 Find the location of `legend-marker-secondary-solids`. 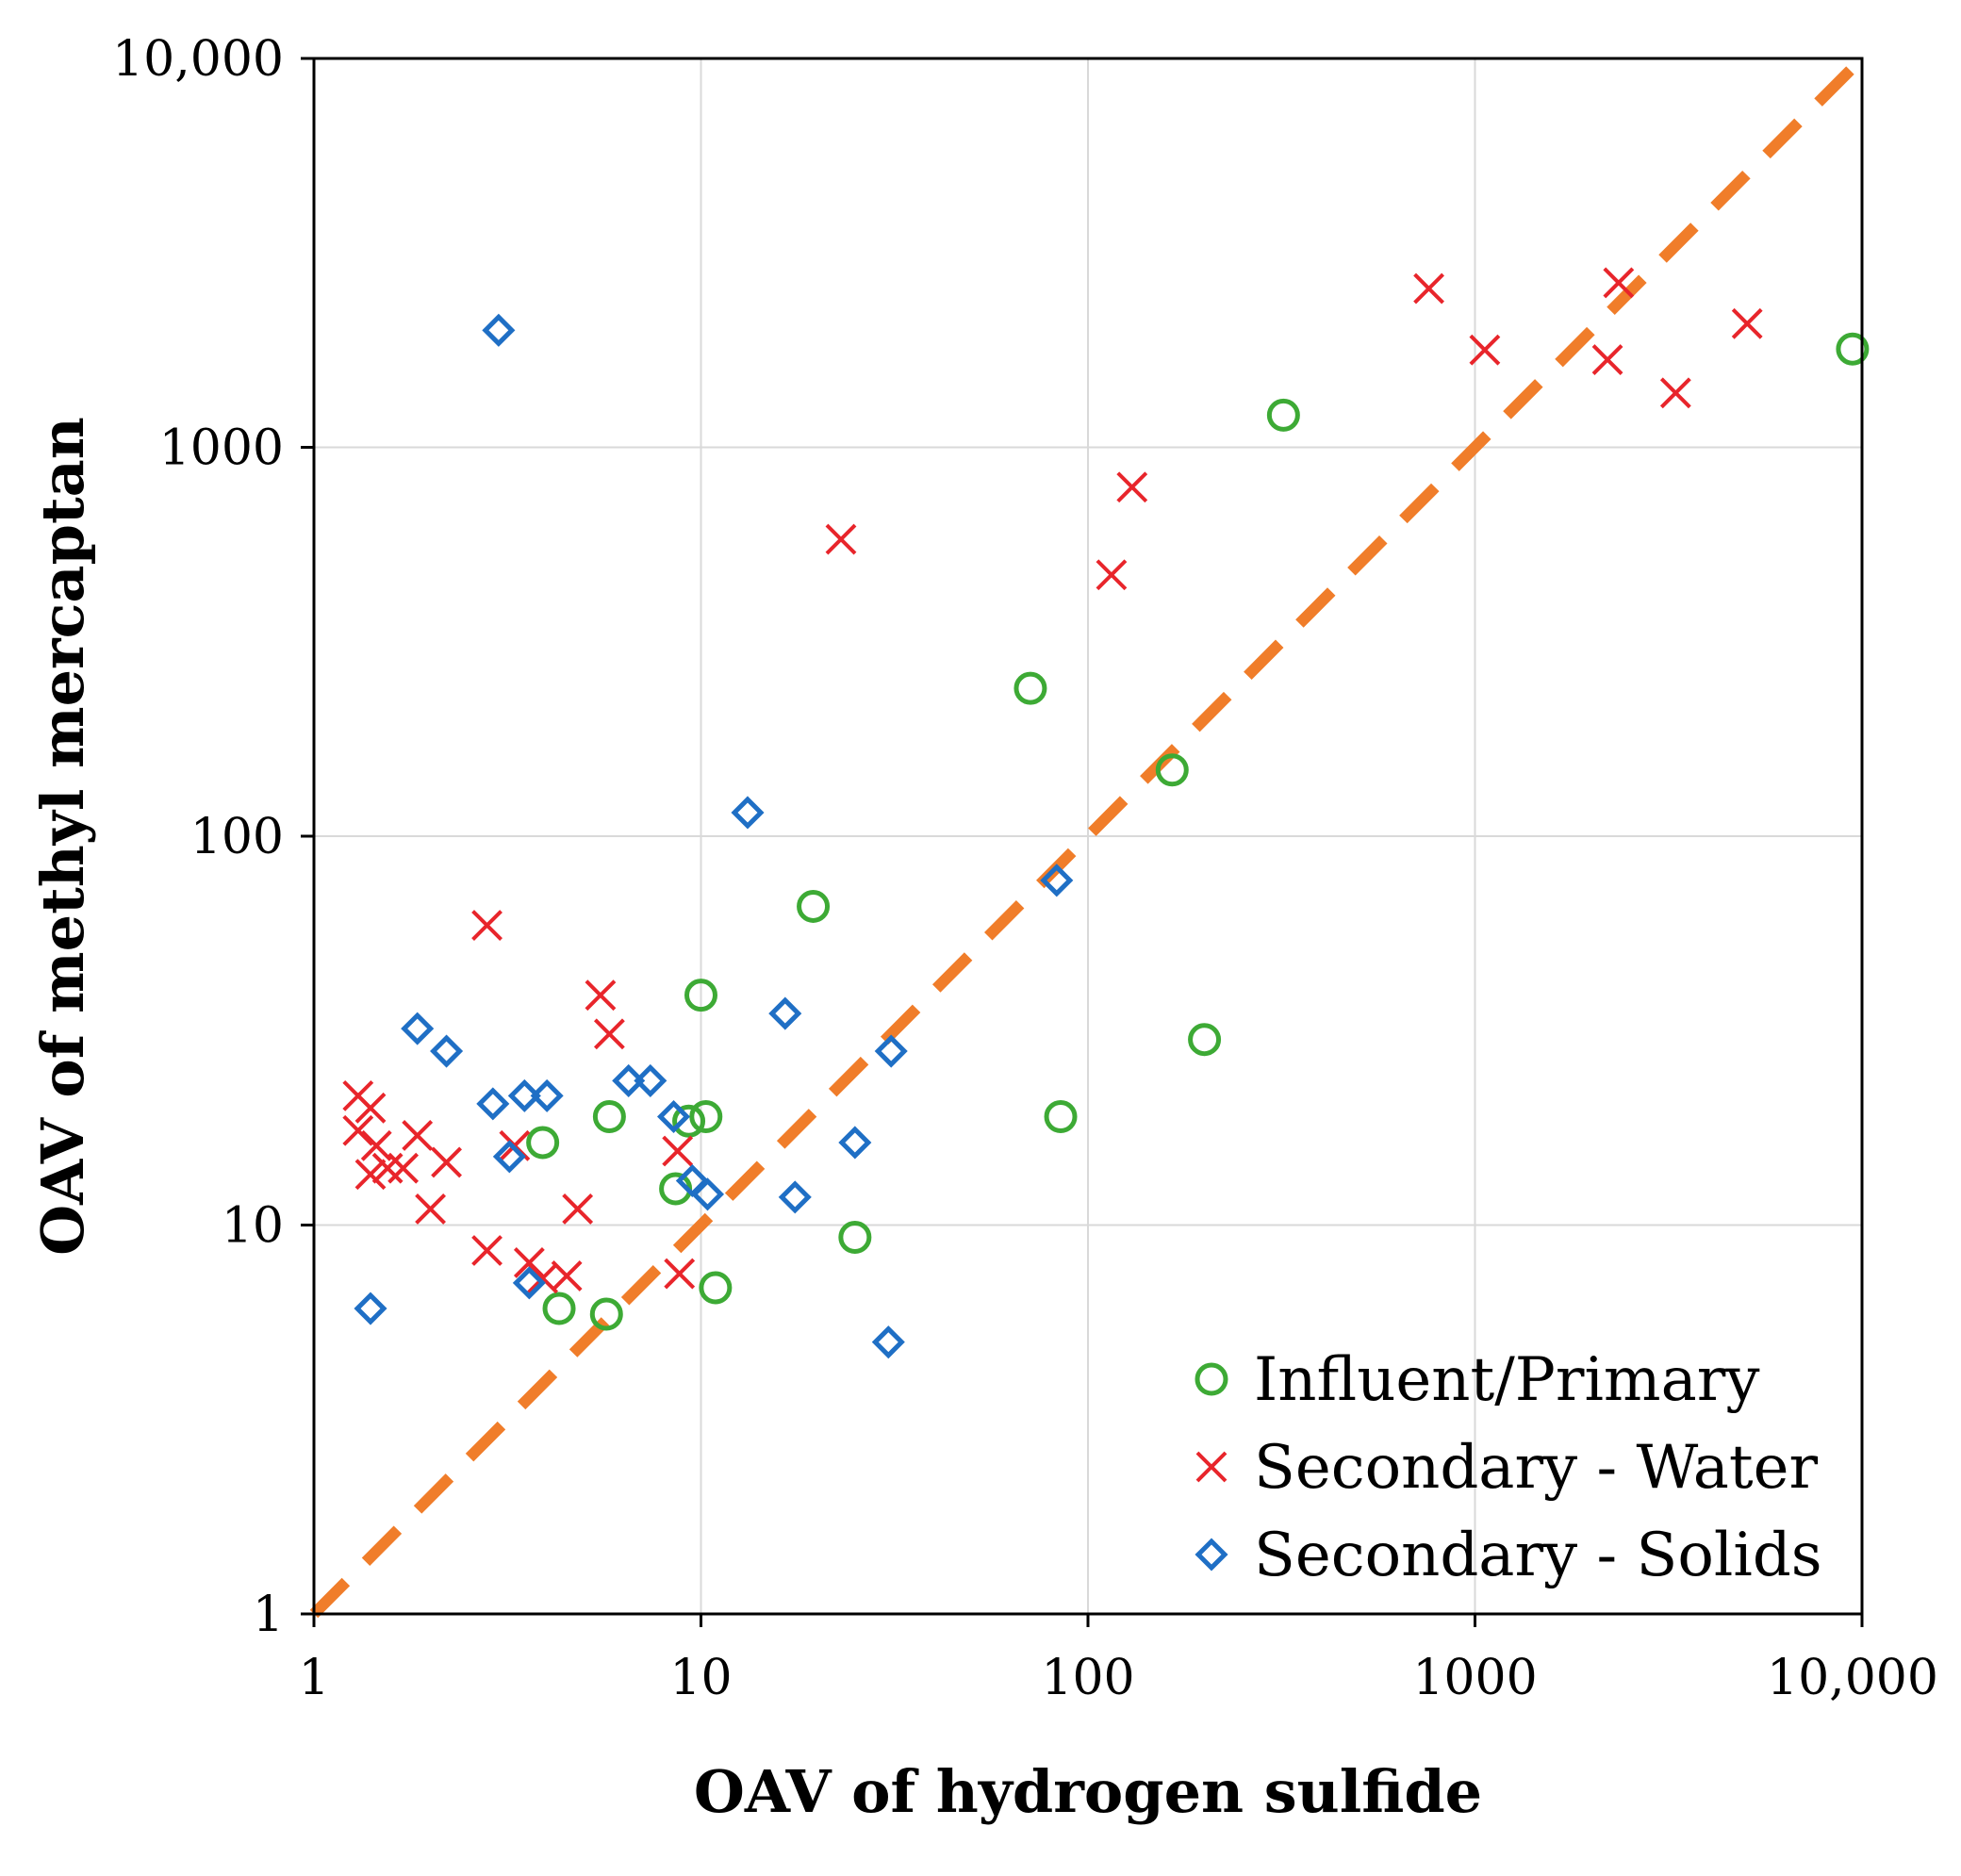

legend-marker-secondary-solids is located at coordinates (1211, 1555).